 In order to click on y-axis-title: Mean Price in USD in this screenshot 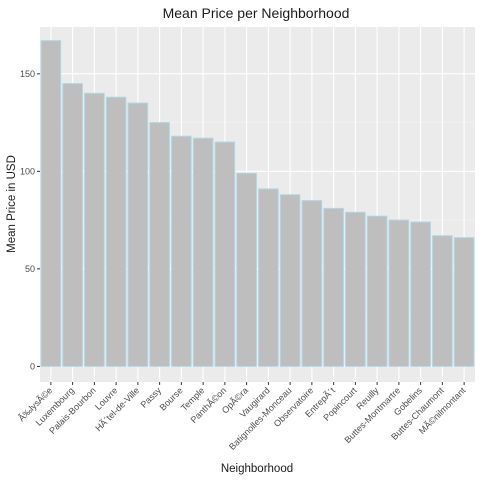, I will do `click(12, 204)`.